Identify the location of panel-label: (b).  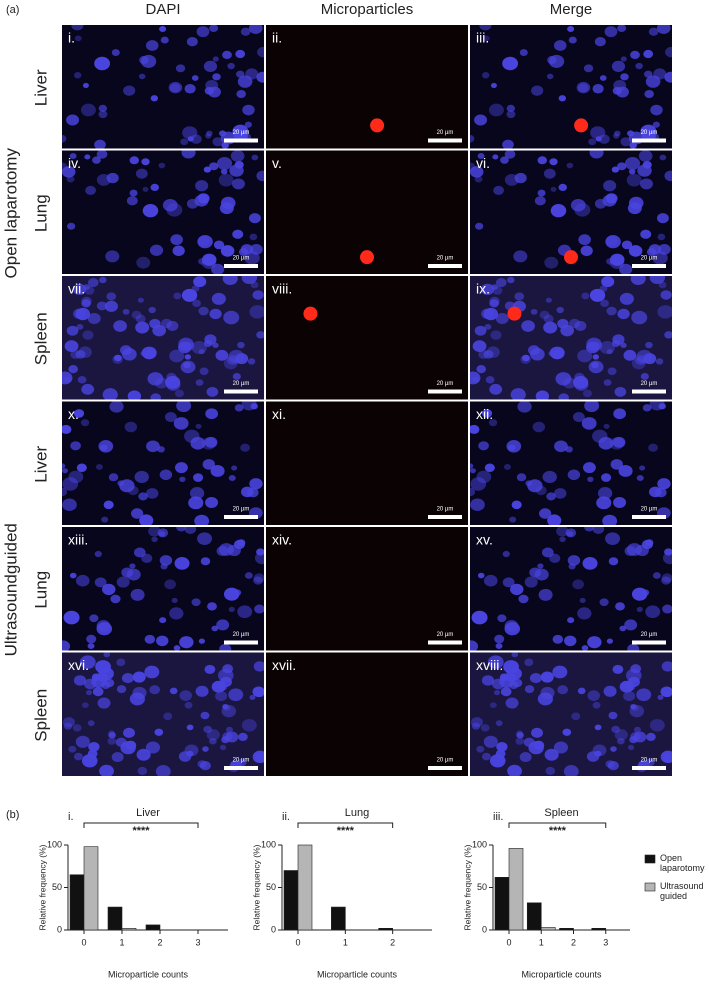
(12, 815).